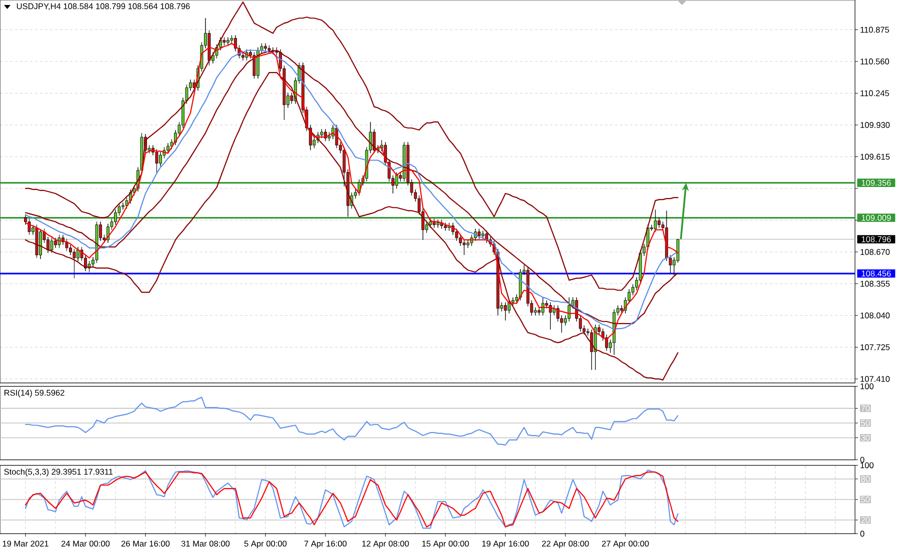 The image size is (900, 556). I want to click on y-tick-label: 110.245, so click(875, 93).